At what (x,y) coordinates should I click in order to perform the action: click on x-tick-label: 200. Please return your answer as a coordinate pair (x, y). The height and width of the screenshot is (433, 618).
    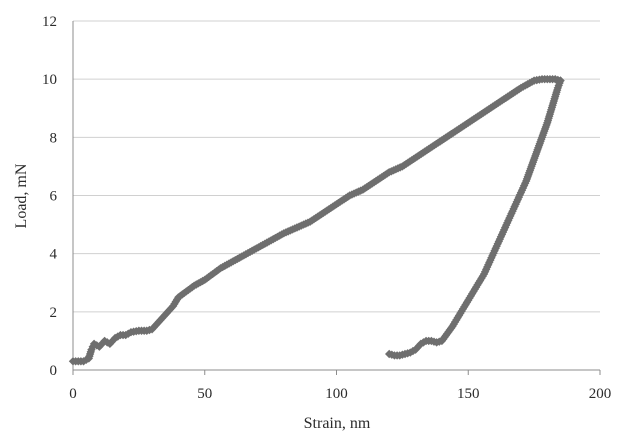
    Looking at the image, I should click on (600, 394).